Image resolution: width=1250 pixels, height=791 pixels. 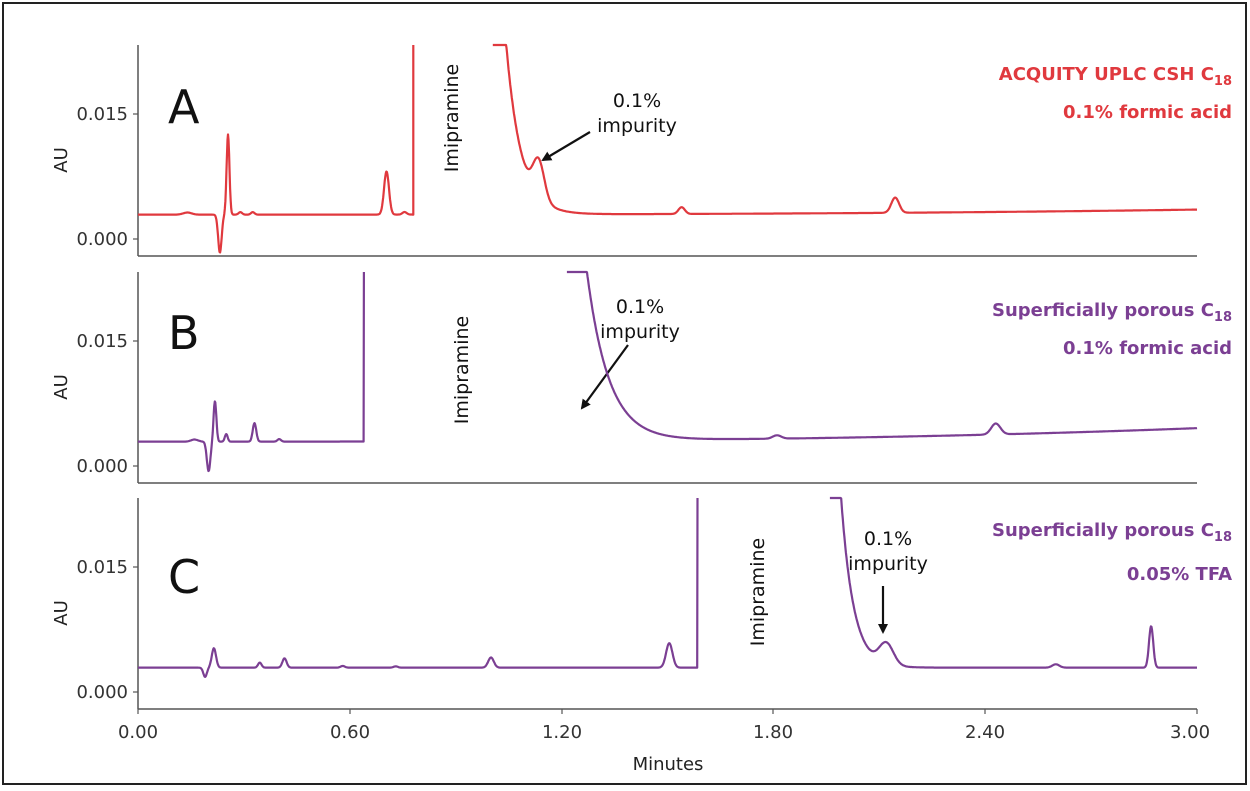 What do you see at coordinates (61, 160) in the screenshot?
I see `panel-a-ylabel: AU` at bounding box center [61, 160].